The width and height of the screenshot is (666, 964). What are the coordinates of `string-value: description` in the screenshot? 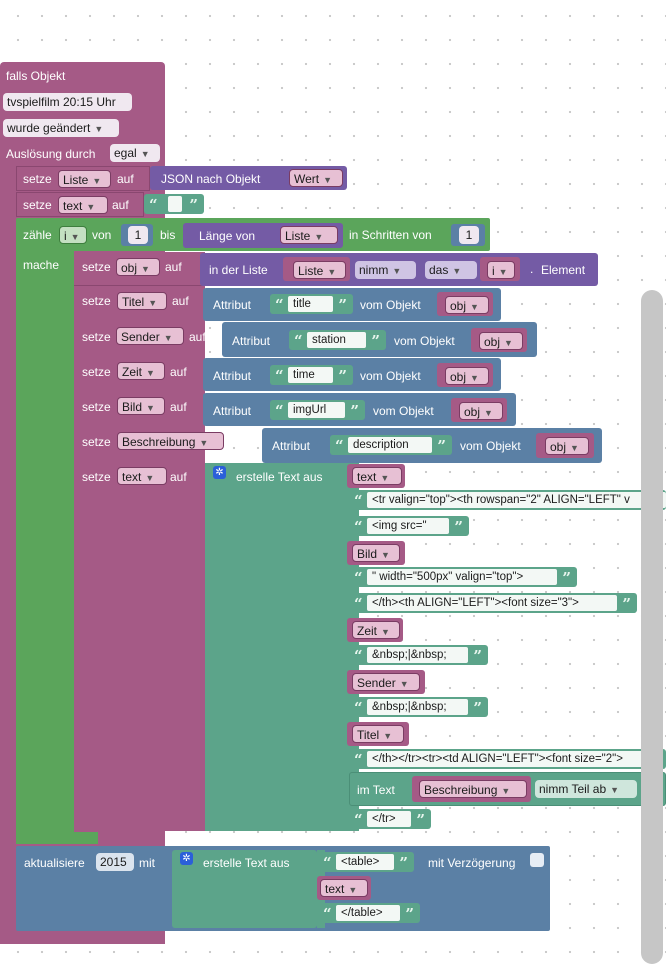 It's located at (390, 445).